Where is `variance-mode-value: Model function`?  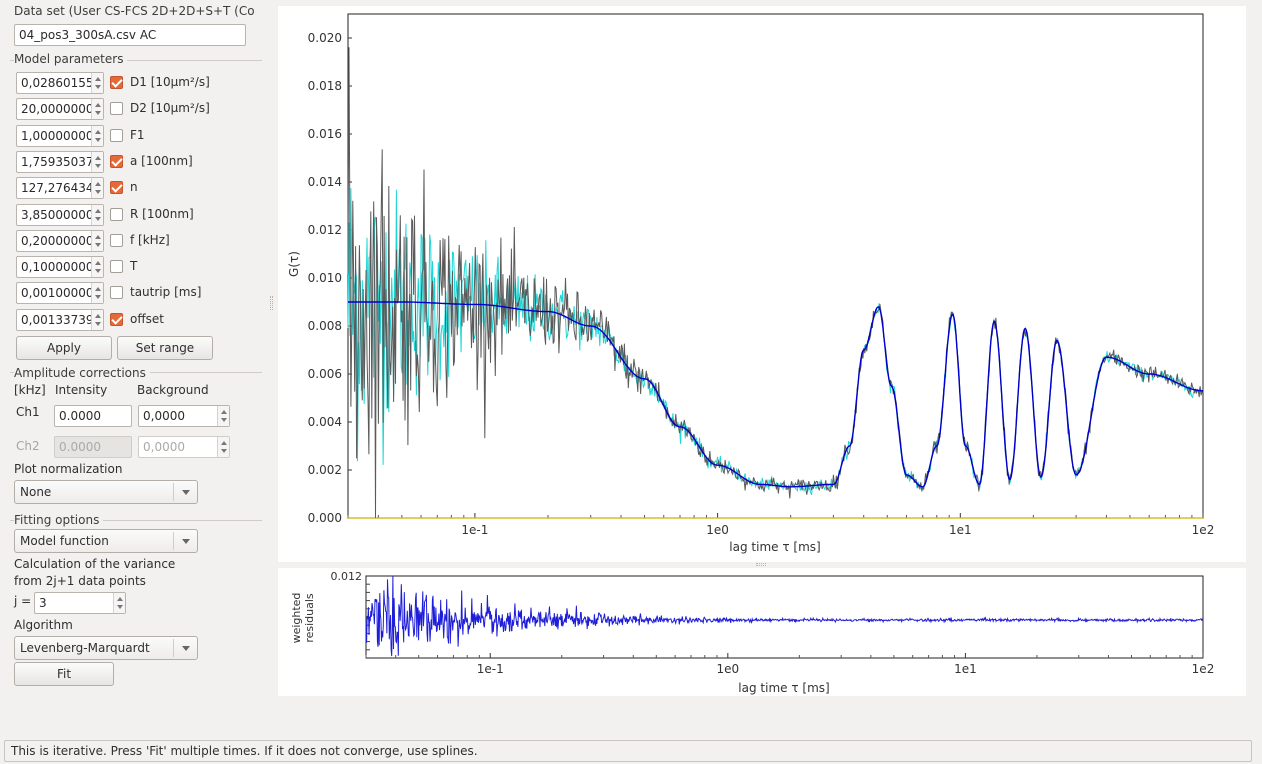 variance-mode-value: Model function is located at coordinates (64, 541).